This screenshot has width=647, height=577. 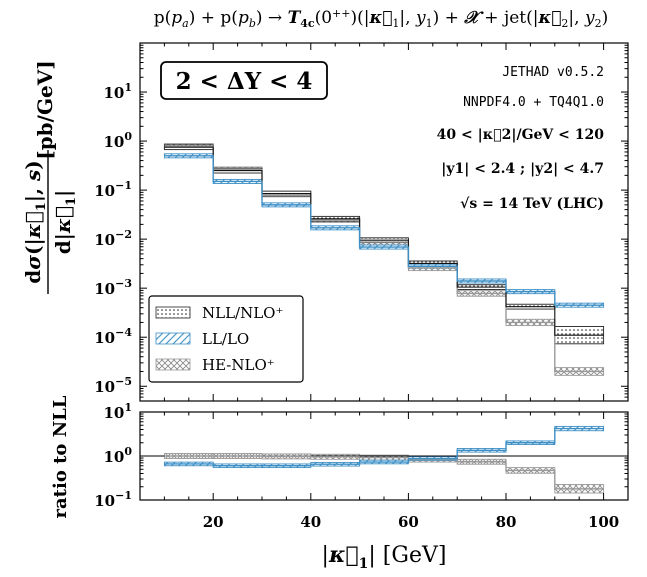 What do you see at coordinates (113, 336) in the screenshot?
I see `main-ytick-label-5: 10⁻⁴` at bounding box center [113, 336].